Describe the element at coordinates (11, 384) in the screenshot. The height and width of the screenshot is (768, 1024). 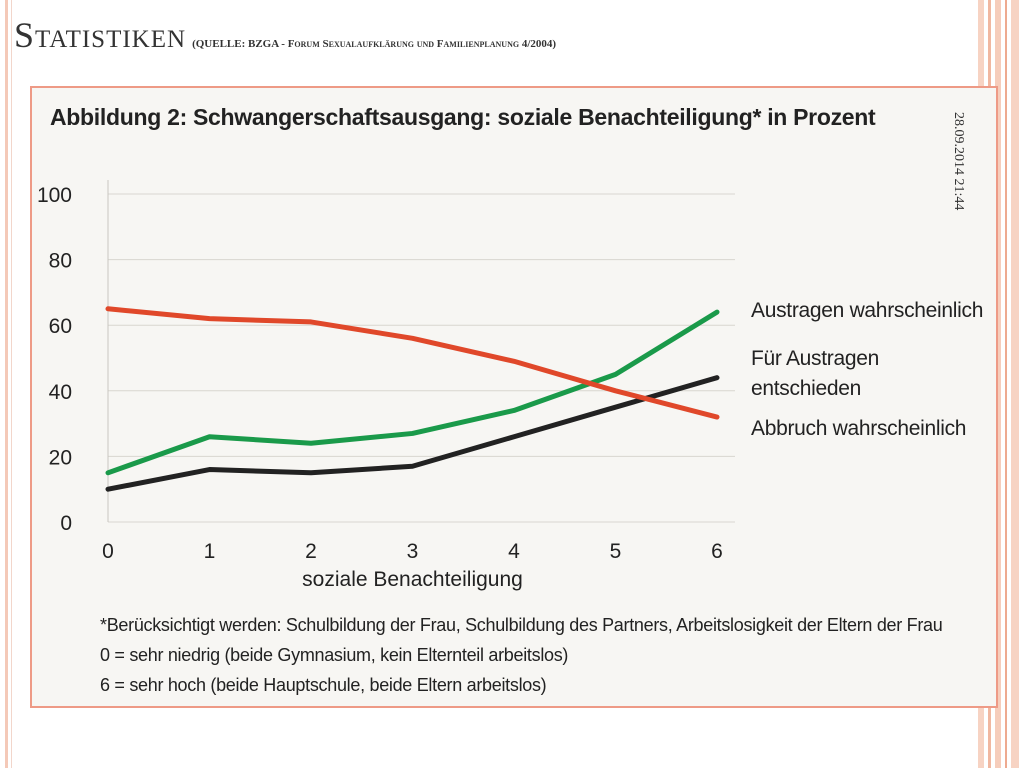
I see `left-border-line-thin` at that location.